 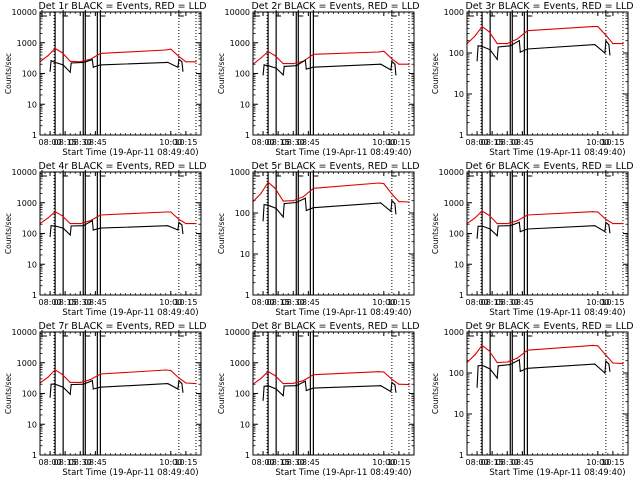 I want to click on y-tick-label: 10000, so click(x=24, y=332).